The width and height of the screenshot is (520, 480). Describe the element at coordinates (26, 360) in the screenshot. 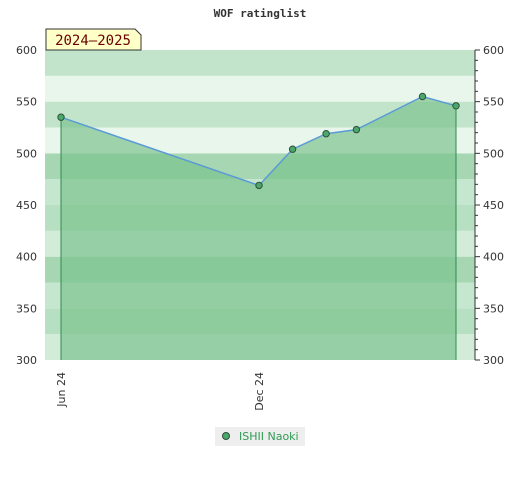

I see `y-tick-label-left: 300` at that location.